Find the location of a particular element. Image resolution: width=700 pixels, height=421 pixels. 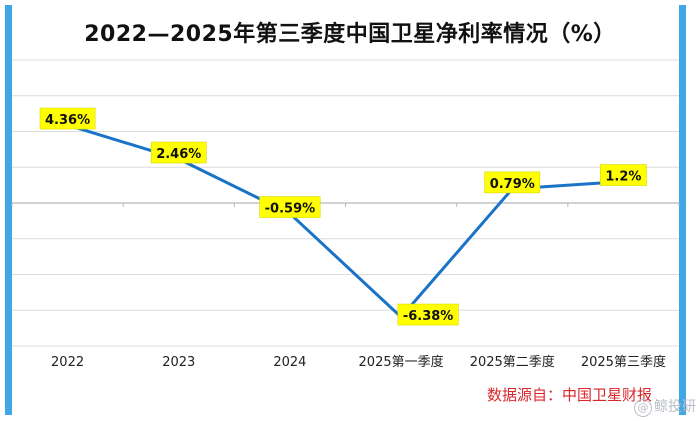

data-label-text: 0.79% is located at coordinates (512, 184).